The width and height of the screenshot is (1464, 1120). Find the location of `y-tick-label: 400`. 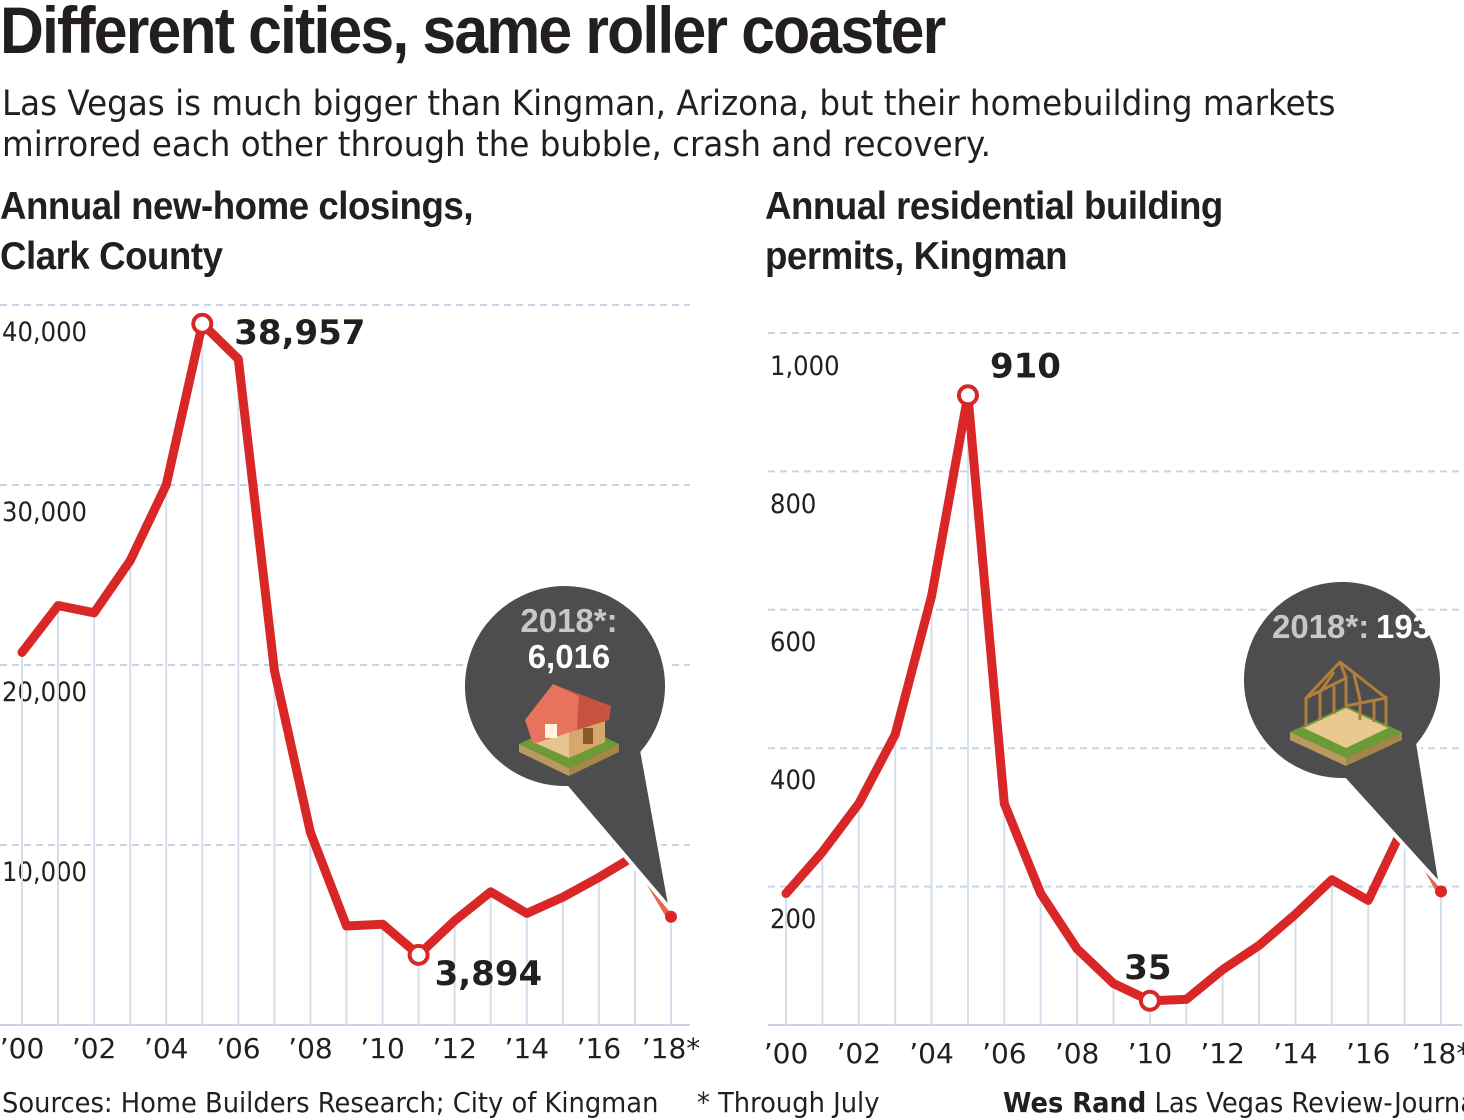

y-tick-label: 400 is located at coordinates (793, 781).